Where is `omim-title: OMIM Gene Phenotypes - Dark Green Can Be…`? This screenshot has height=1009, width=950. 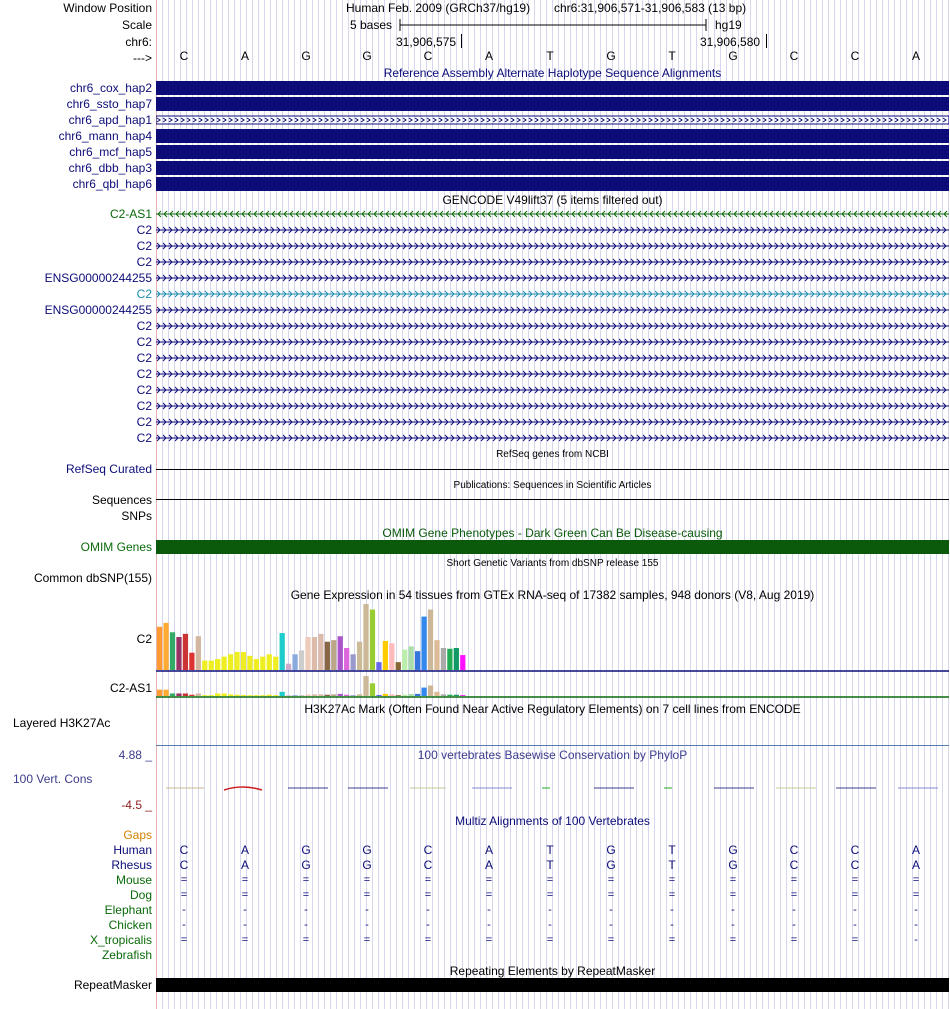
omim-title: OMIM Gene Phenotypes - Dark Green Can Be… is located at coordinates (552, 533).